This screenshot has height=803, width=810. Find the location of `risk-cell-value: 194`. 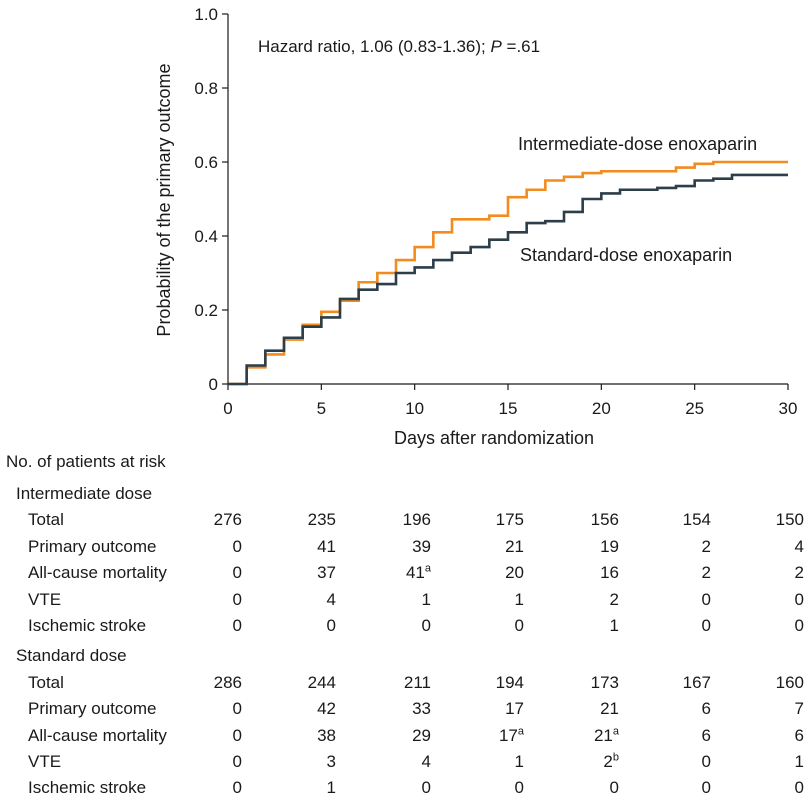

risk-cell-value: 194 is located at coordinates (509, 682).